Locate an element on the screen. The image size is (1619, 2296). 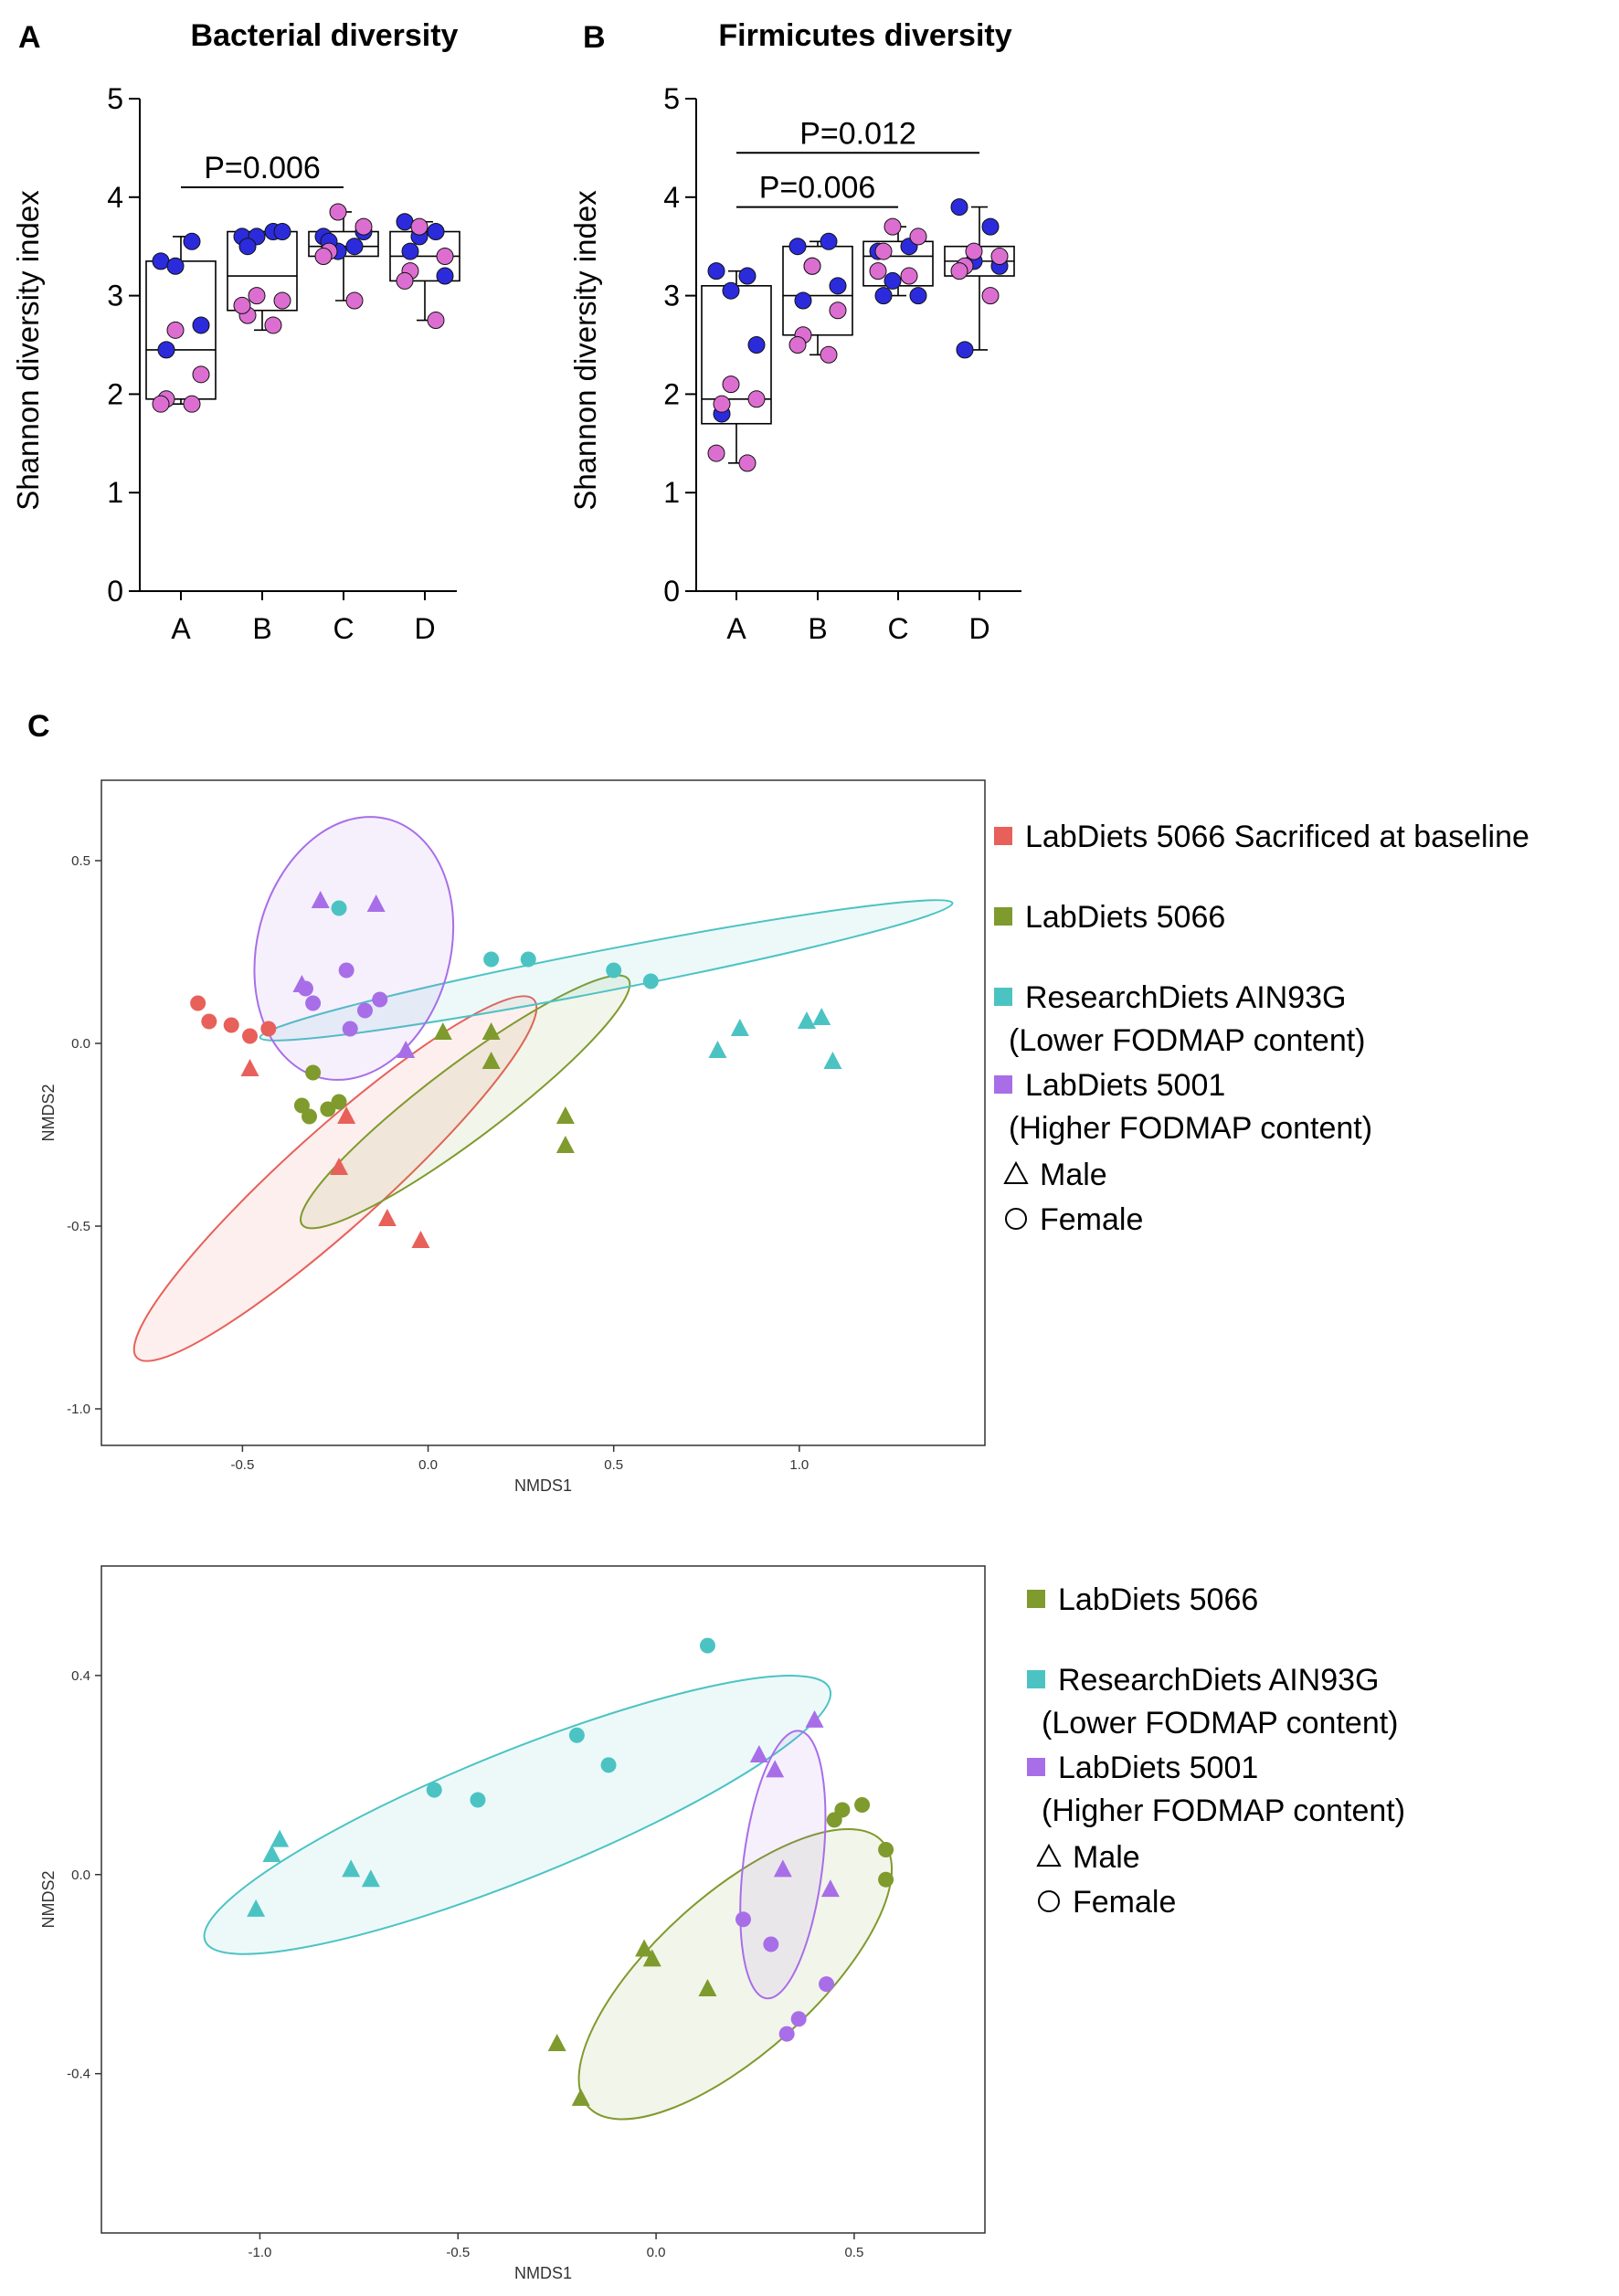
x-tick-label: 0.5 is located at coordinates (853, 2252).